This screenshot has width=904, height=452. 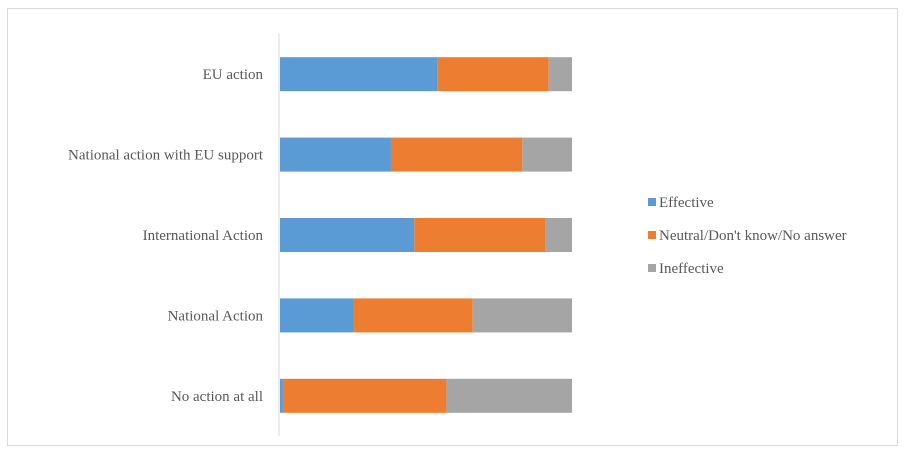 What do you see at coordinates (203, 236) in the screenshot?
I see `category-label: International Action` at bounding box center [203, 236].